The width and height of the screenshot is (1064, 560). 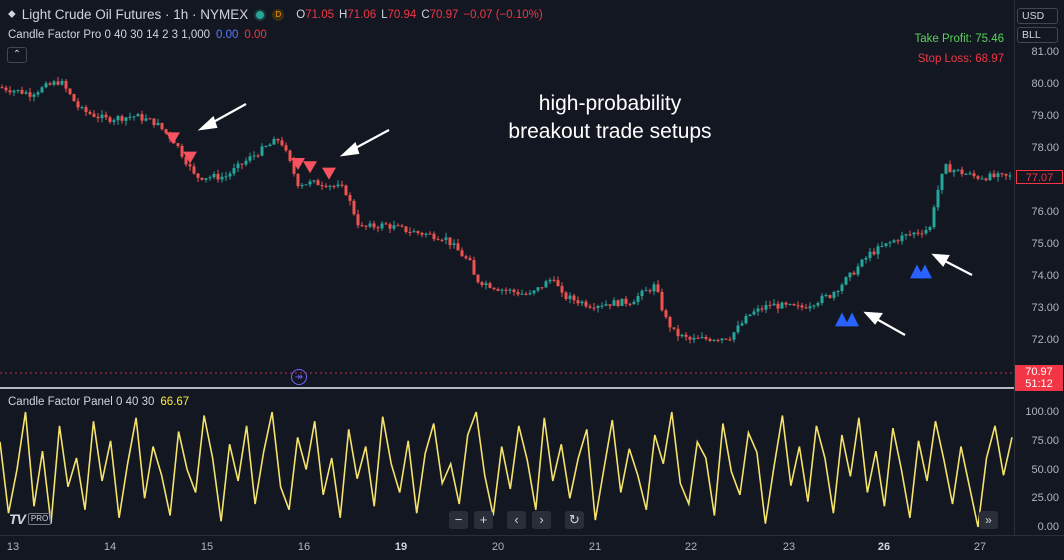 What do you see at coordinates (458, 520) in the screenshot?
I see `zoom-out-button: −` at bounding box center [458, 520].